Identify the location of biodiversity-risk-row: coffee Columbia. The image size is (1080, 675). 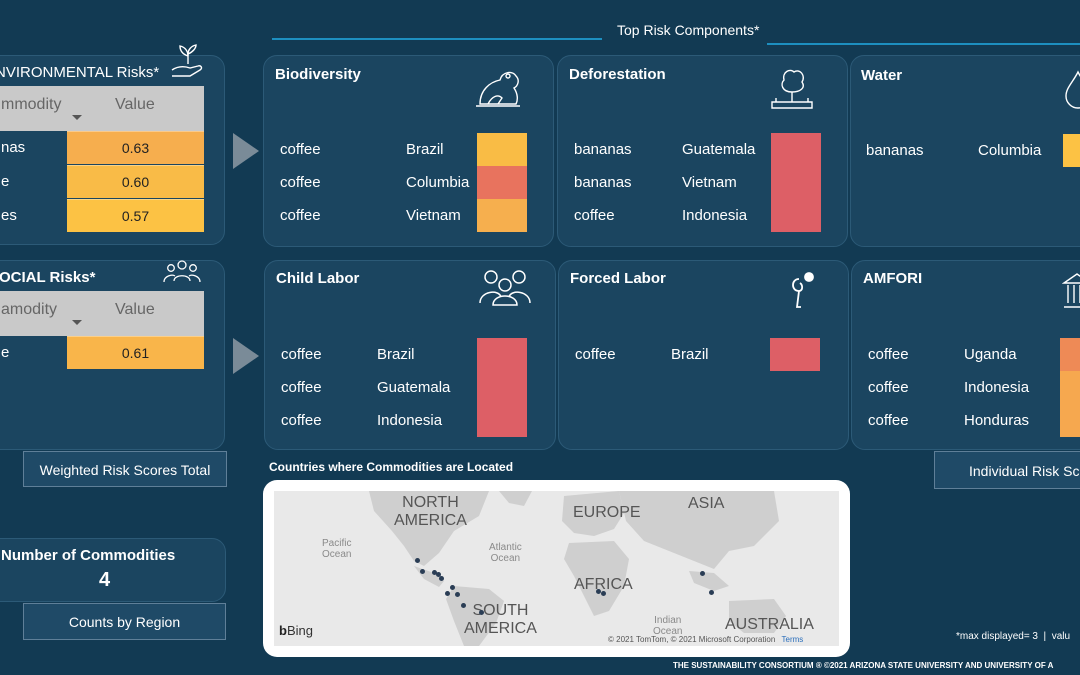
(408, 182).